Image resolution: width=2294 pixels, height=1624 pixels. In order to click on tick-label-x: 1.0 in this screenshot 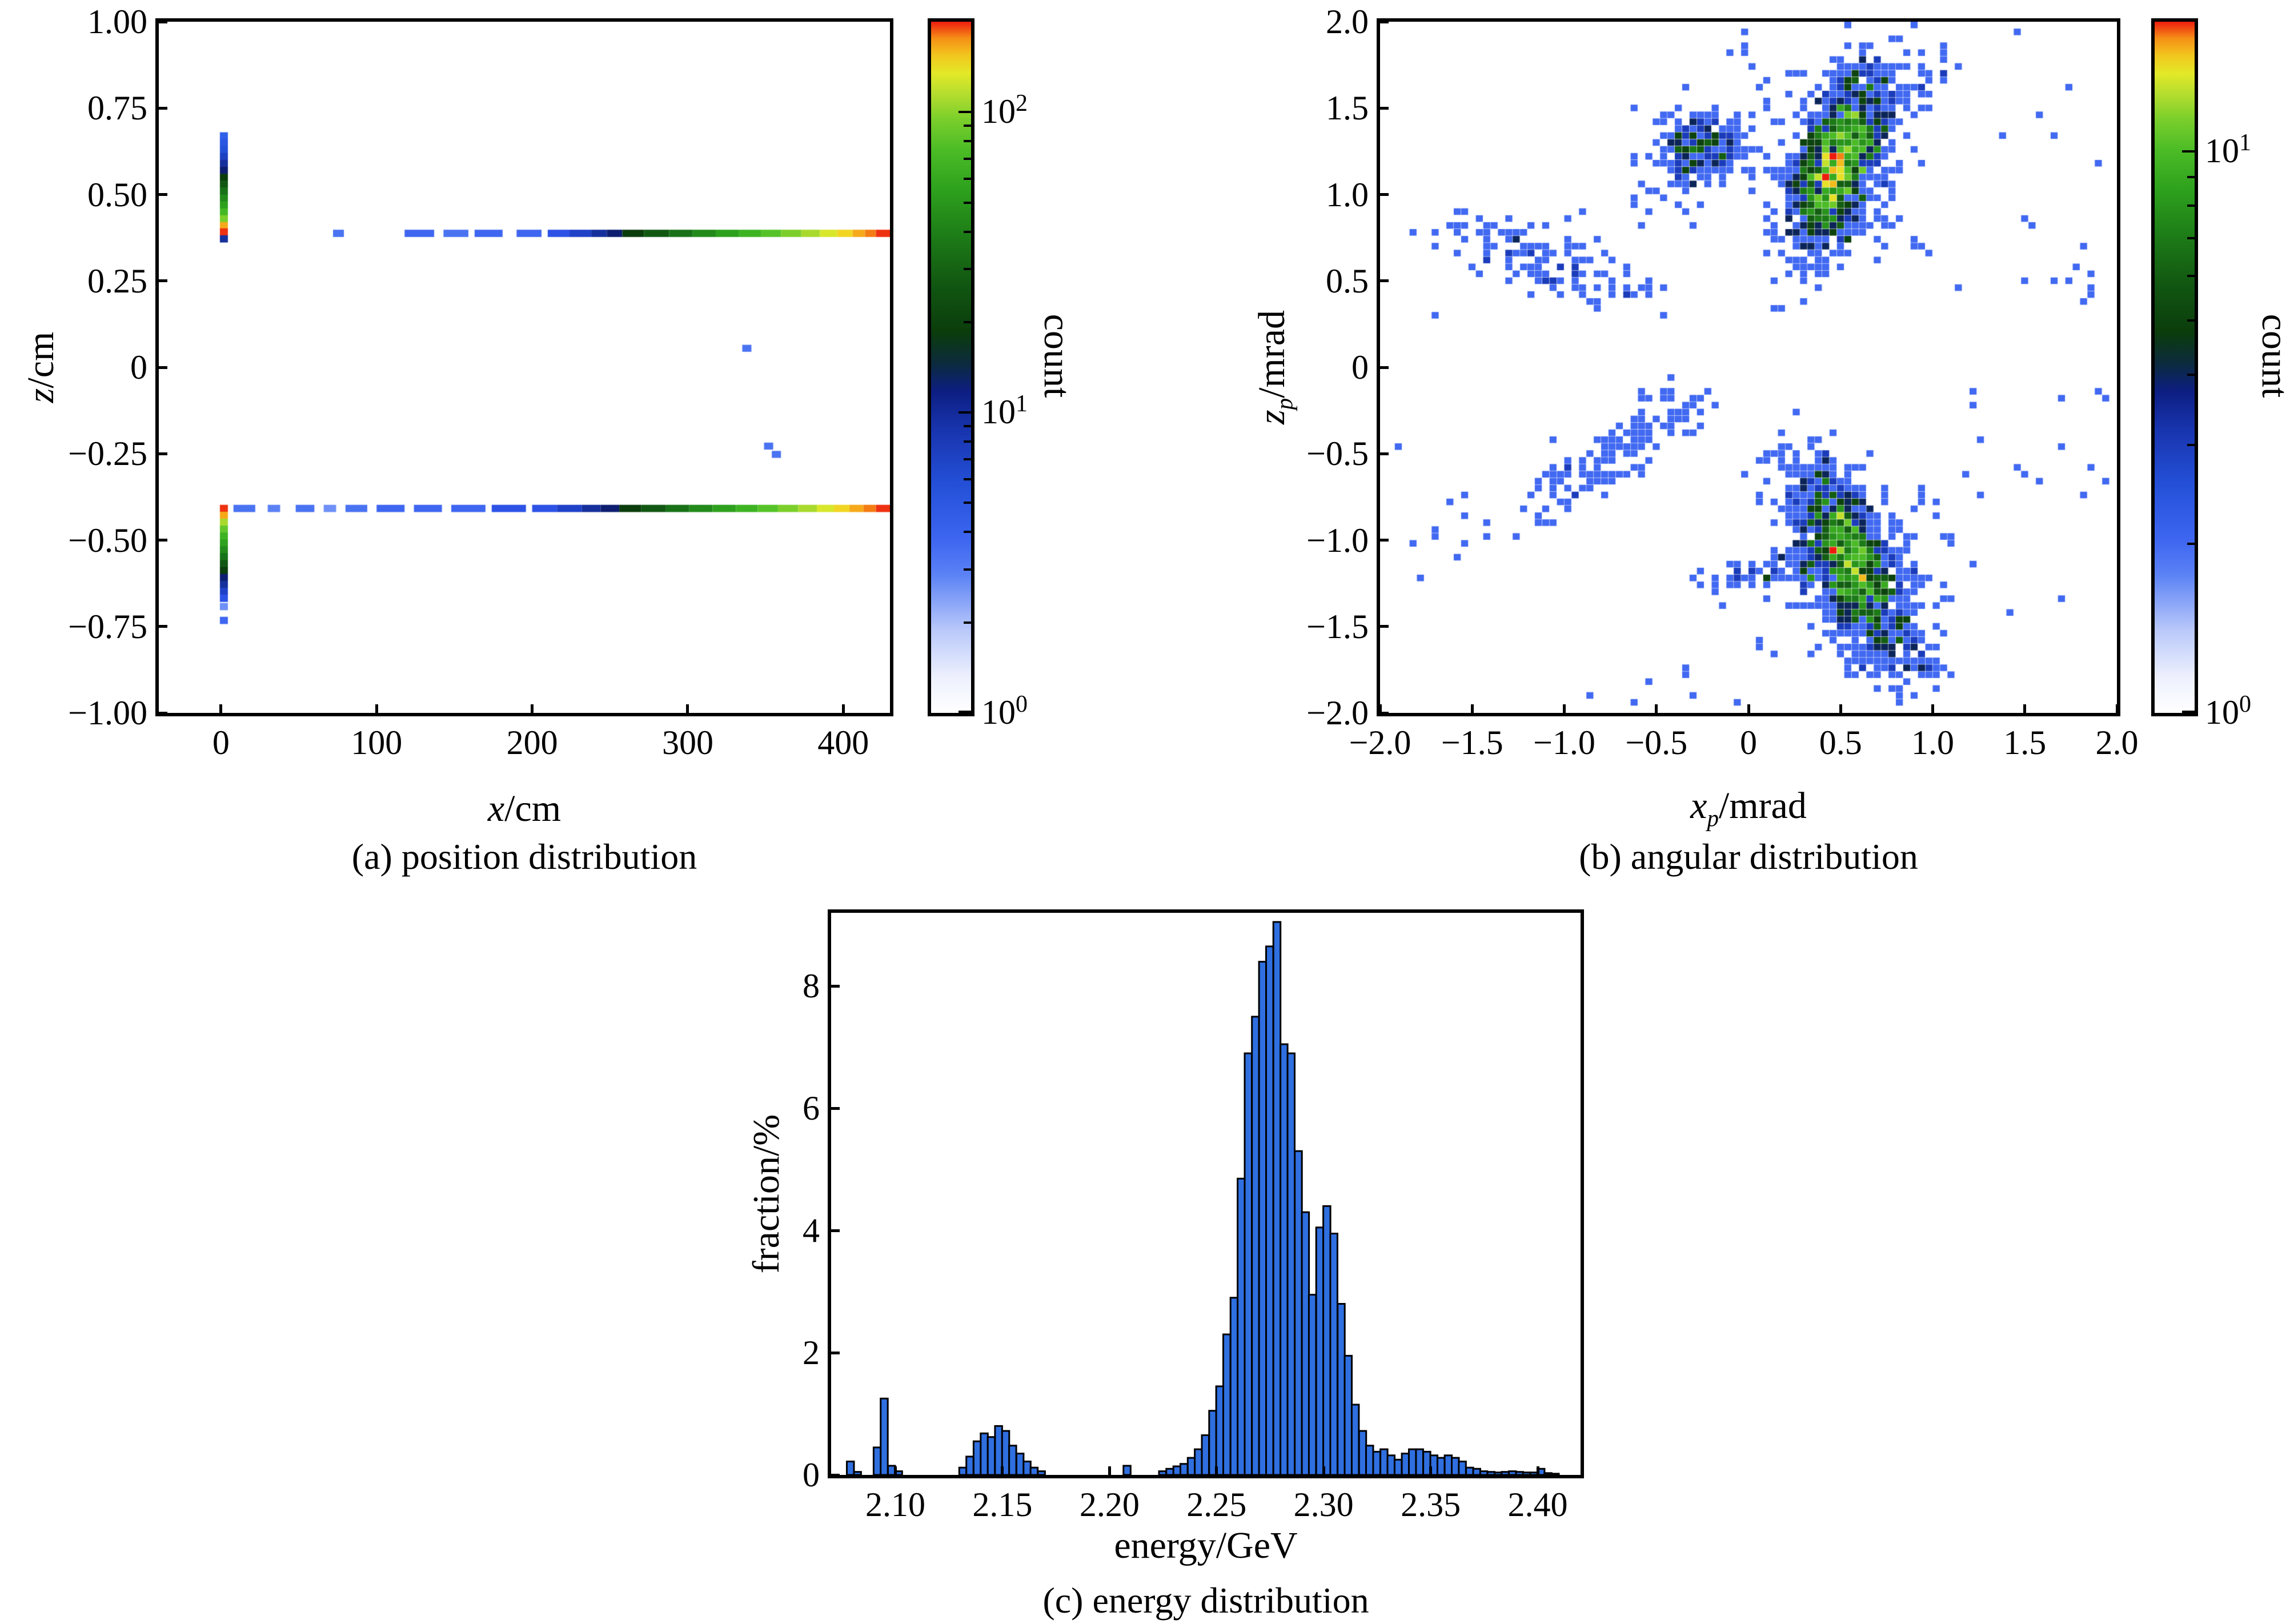, I will do `click(1933, 742)`.